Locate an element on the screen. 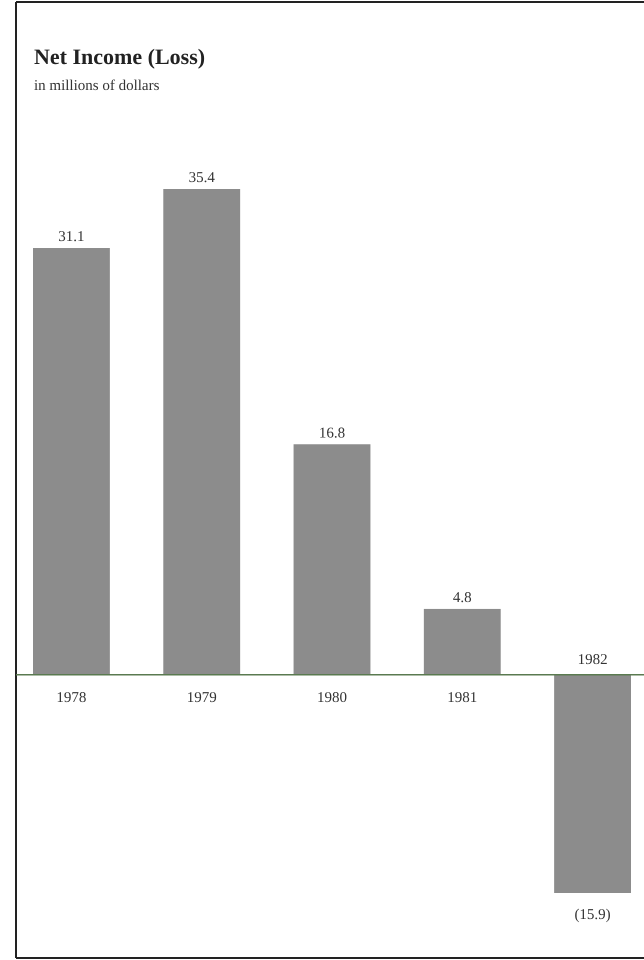  data-label: (15.9) is located at coordinates (592, 915).